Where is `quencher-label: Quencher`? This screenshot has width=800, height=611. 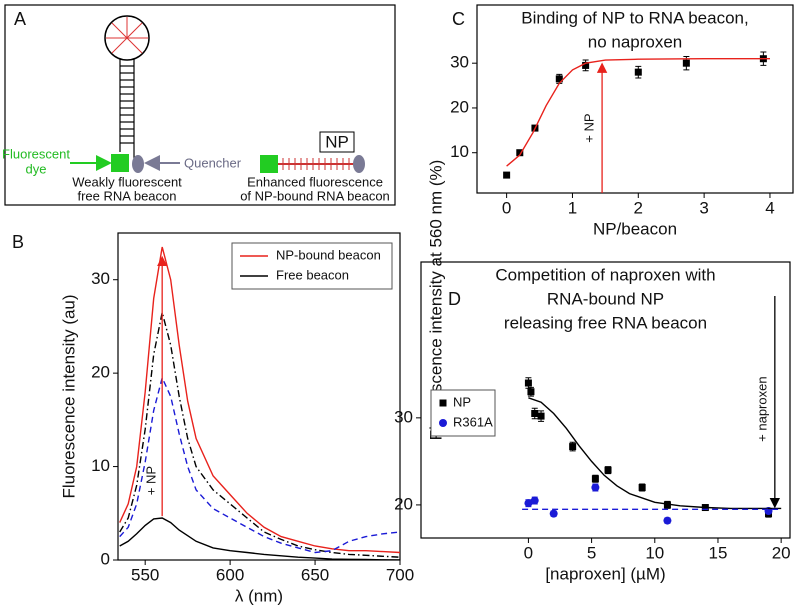
quencher-label: Quencher is located at coordinates (213, 162).